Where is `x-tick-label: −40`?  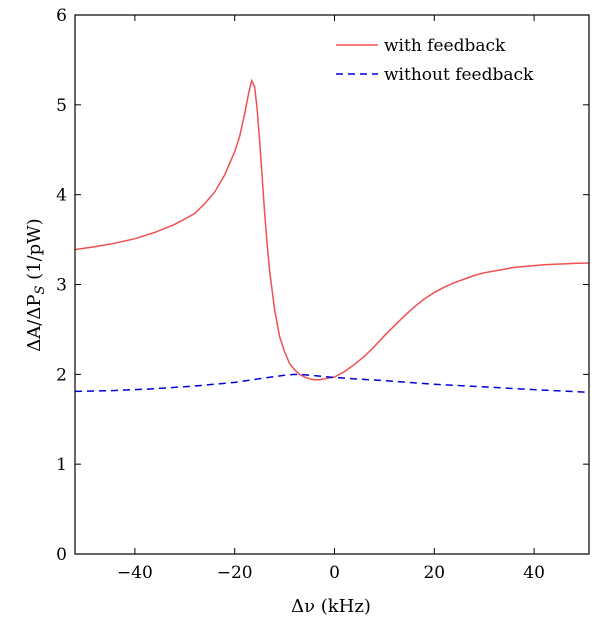
x-tick-label: −40 is located at coordinates (135, 573).